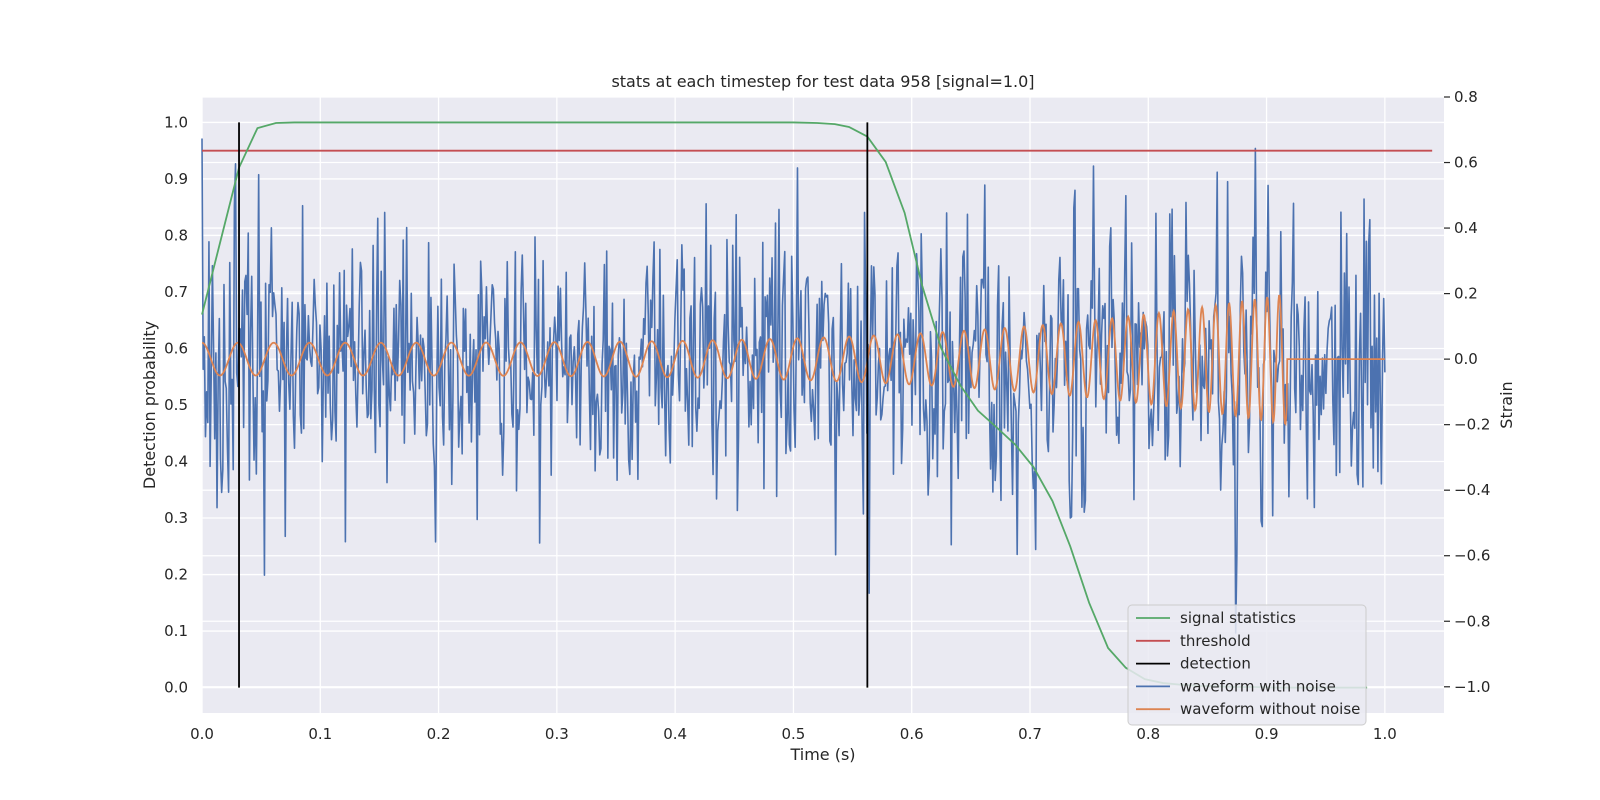  What do you see at coordinates (176, 179) in the screenshot?
I see `y-tick-label: 0.9` at bounding box center [176, 179].